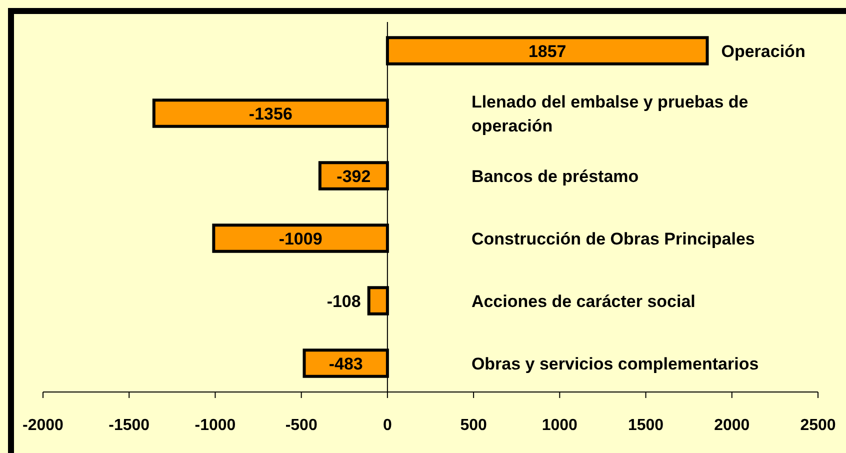  I want to click on y-tick-label: Construcción de Obras Principales, so click(613, 238).